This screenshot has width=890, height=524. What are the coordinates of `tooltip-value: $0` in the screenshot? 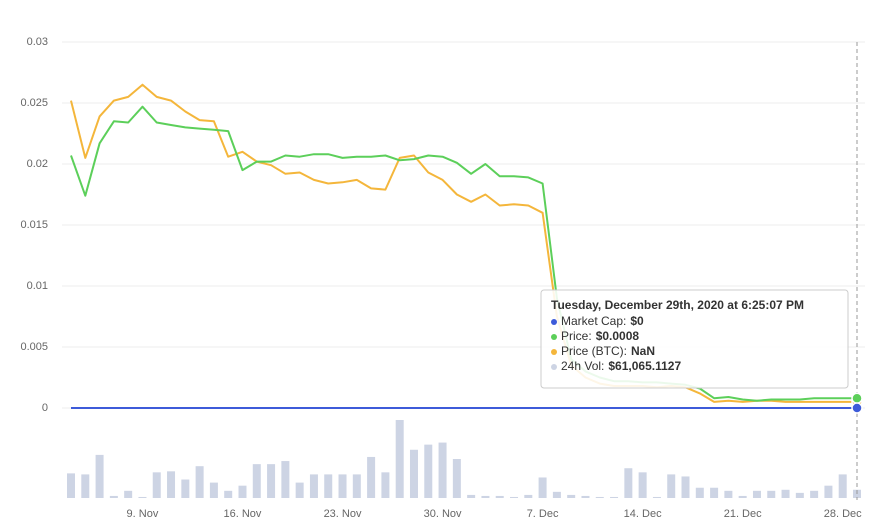 It's located at (637, 321).